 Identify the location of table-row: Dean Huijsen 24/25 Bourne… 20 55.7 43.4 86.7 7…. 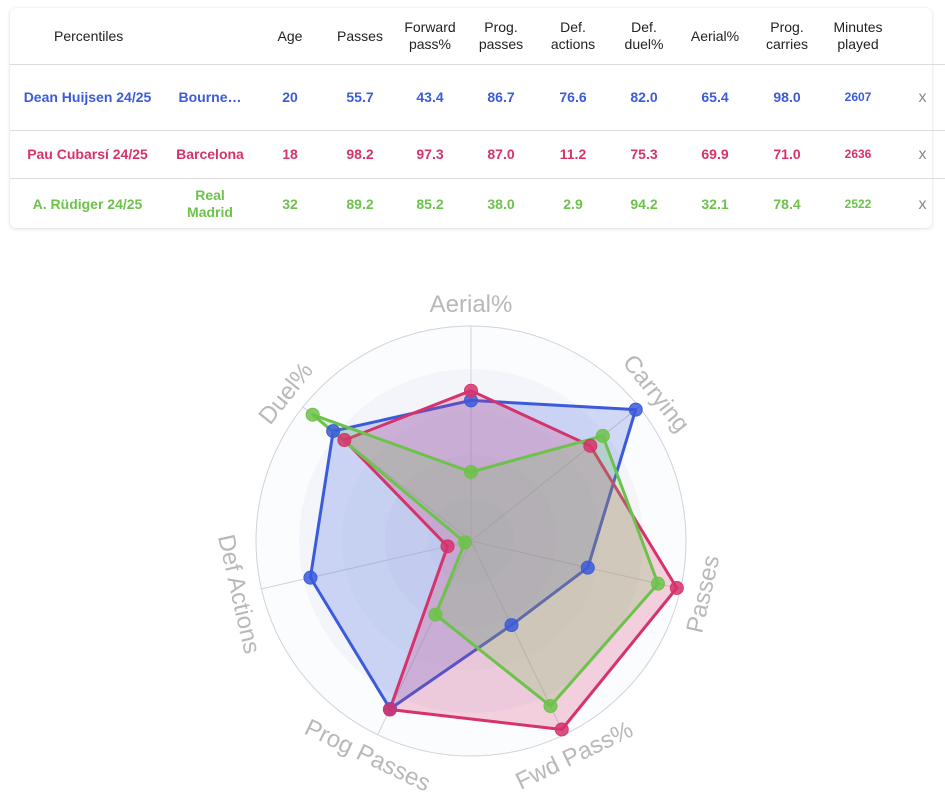
(477, 97).